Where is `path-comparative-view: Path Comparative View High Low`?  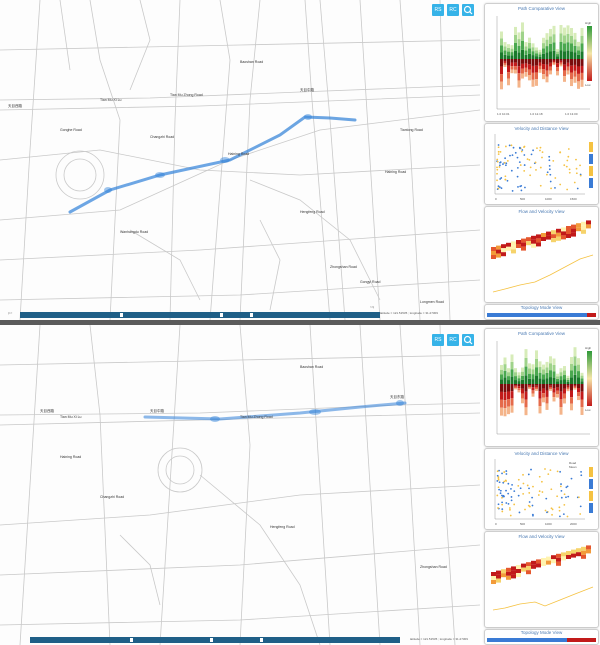
path-comparative-view: Path Comparative View High Low is located at coordinates (541, 387).